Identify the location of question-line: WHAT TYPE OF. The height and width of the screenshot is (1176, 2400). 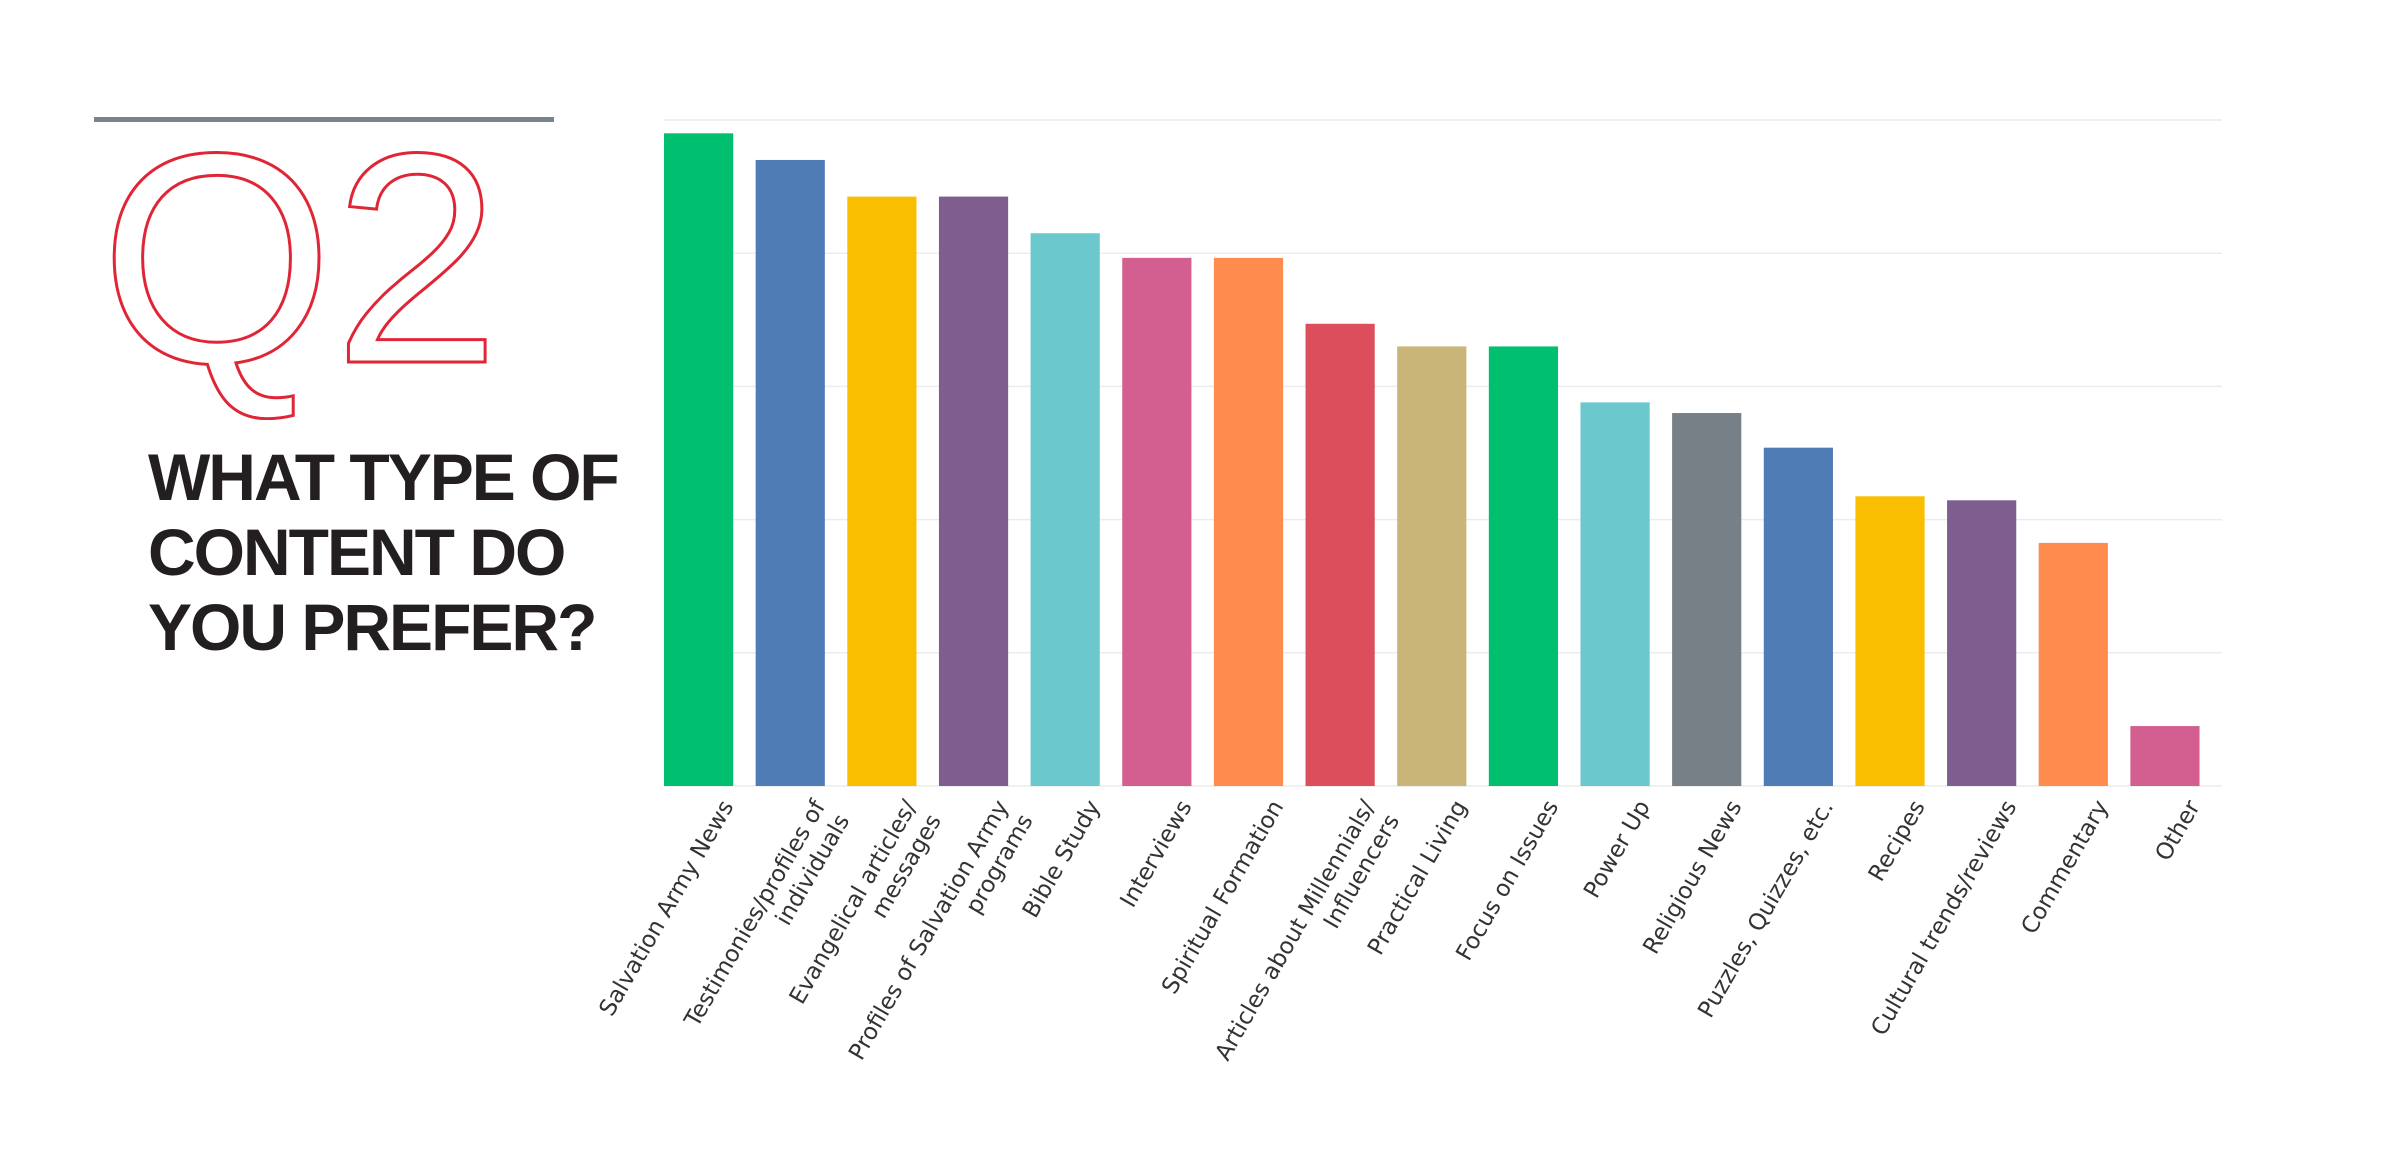
(384, 477).